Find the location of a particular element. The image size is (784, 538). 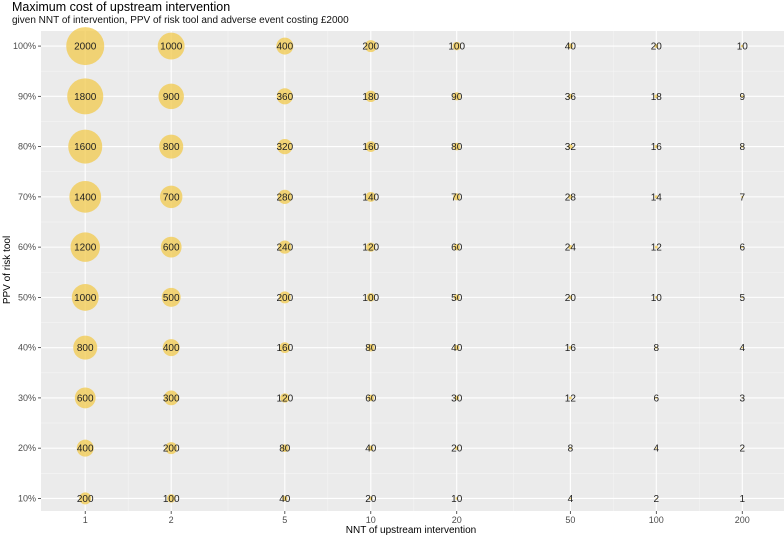

y-tick-label: 70% is located at coordinates (27, 197).